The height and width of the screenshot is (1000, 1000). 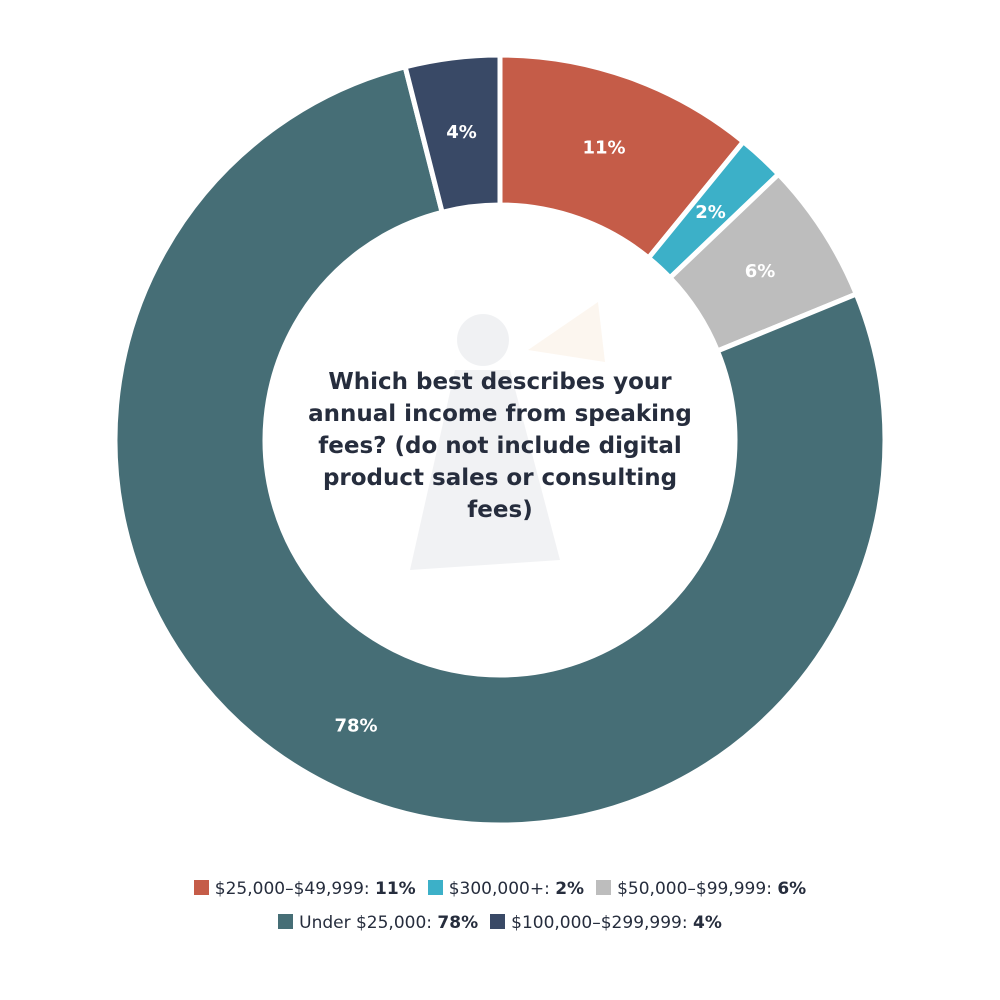 I want to click on legend-label: Under $25,000:, so click(x=368, y=923).